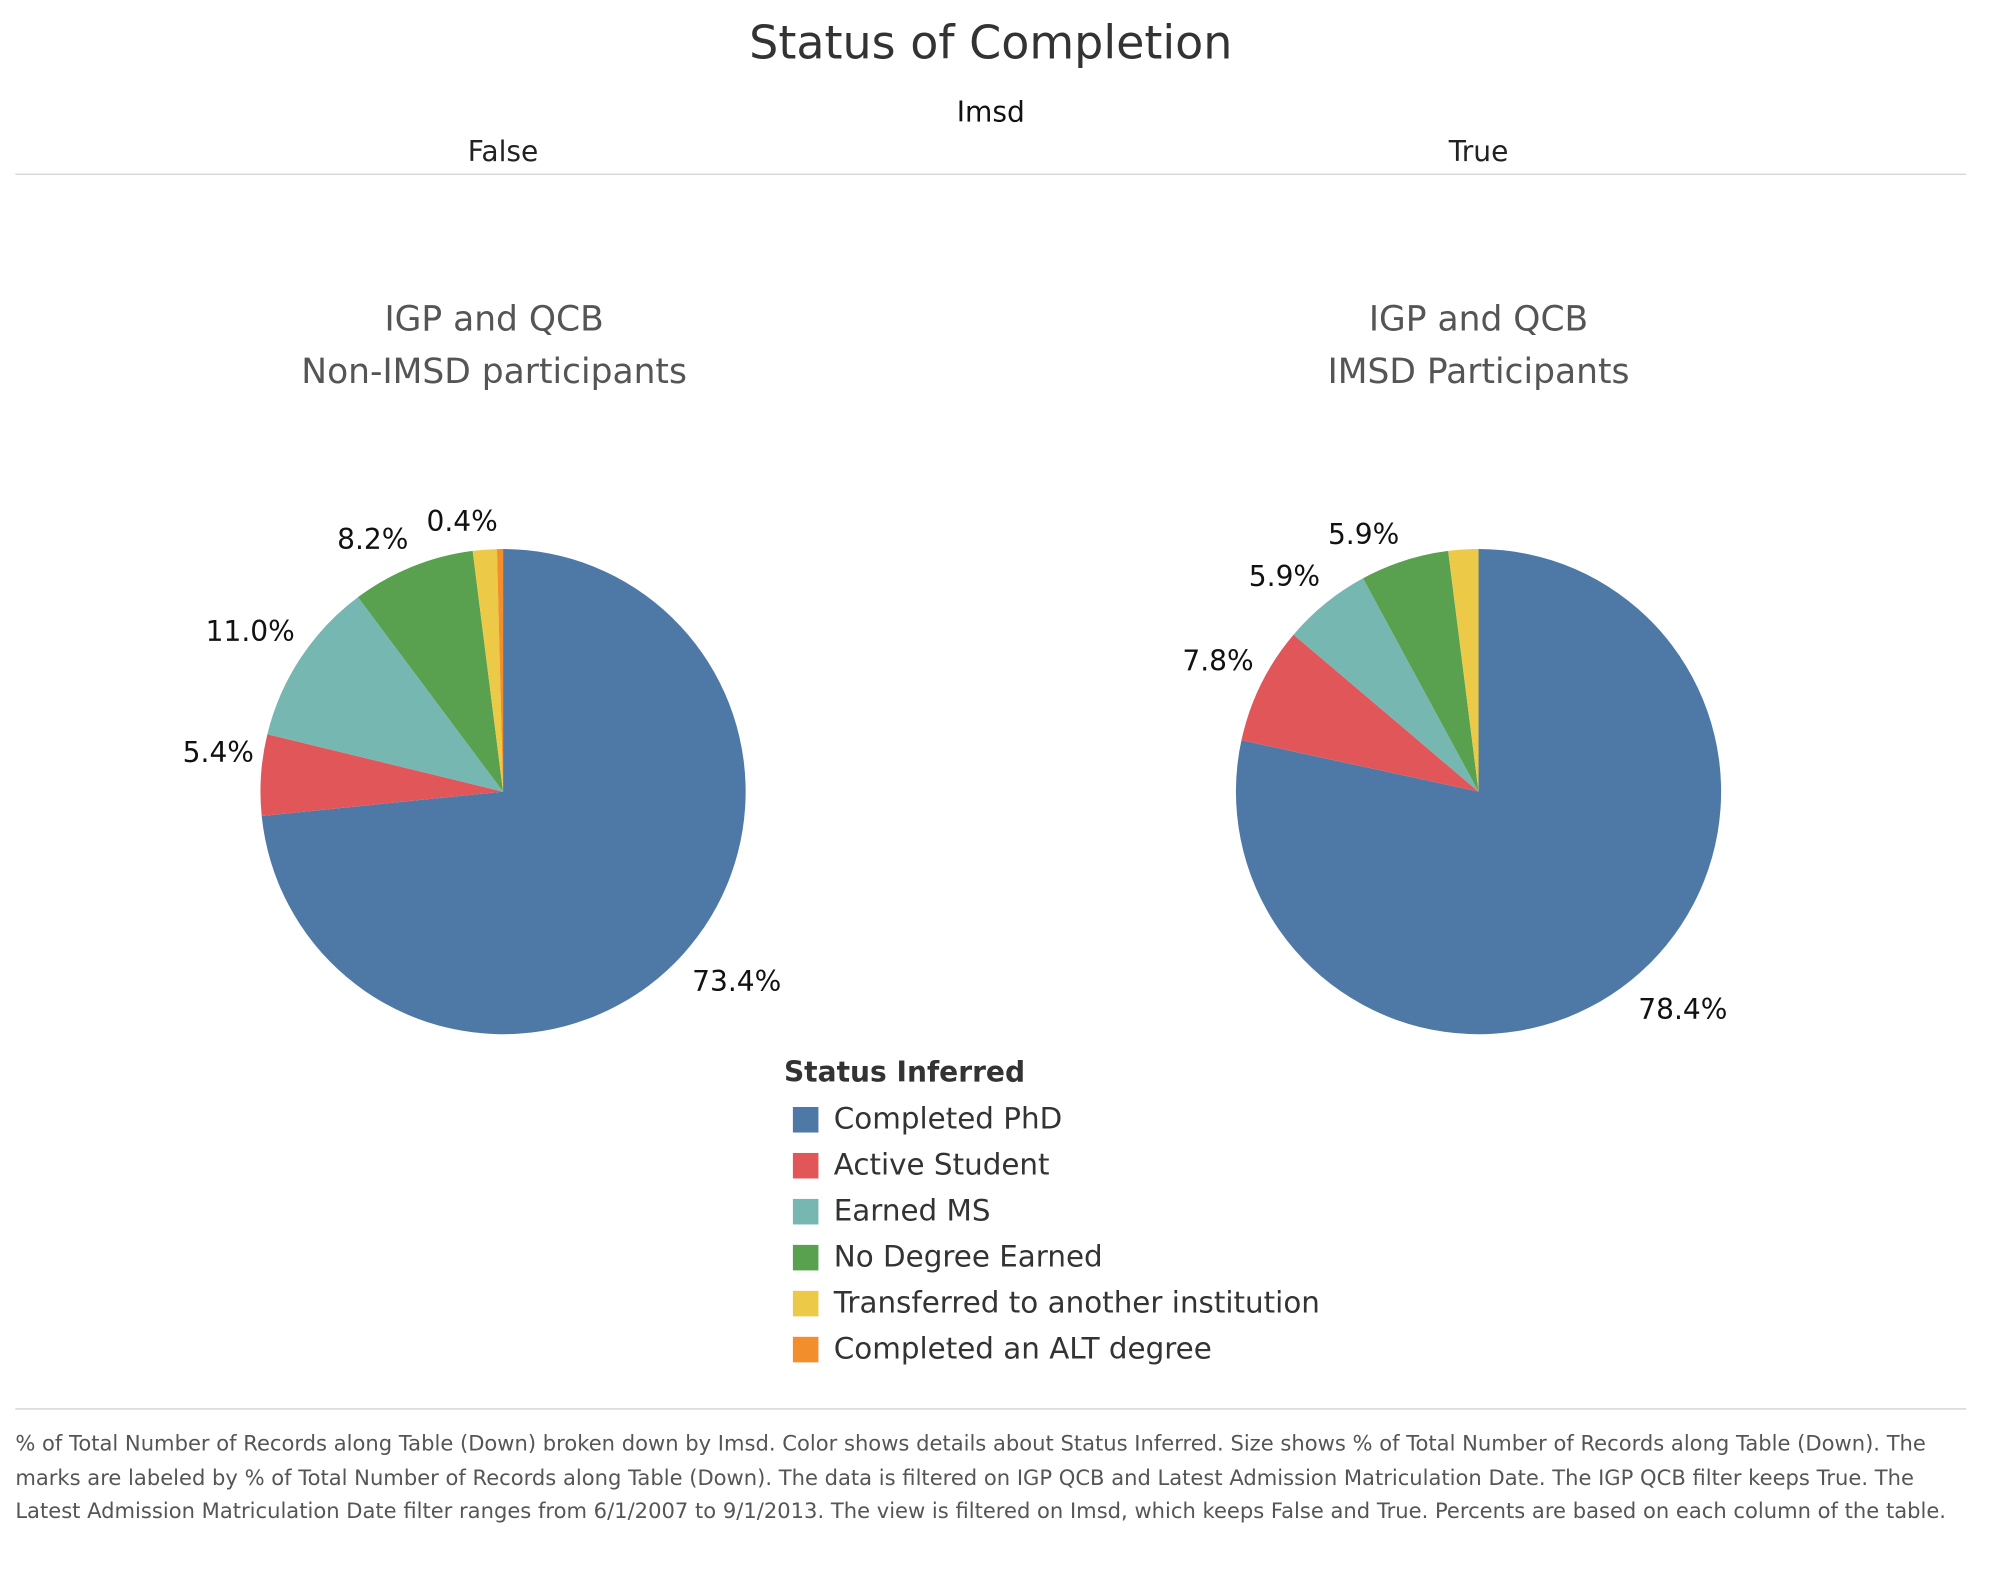 Image resolution: width=2002 pixels, height=1590 pixels. What do you see at coordinates (1478, 346) in the screenshot?
I see `pie-title-true: IGP and QCB IMSD Participants` at bounding box center [1478, 346].